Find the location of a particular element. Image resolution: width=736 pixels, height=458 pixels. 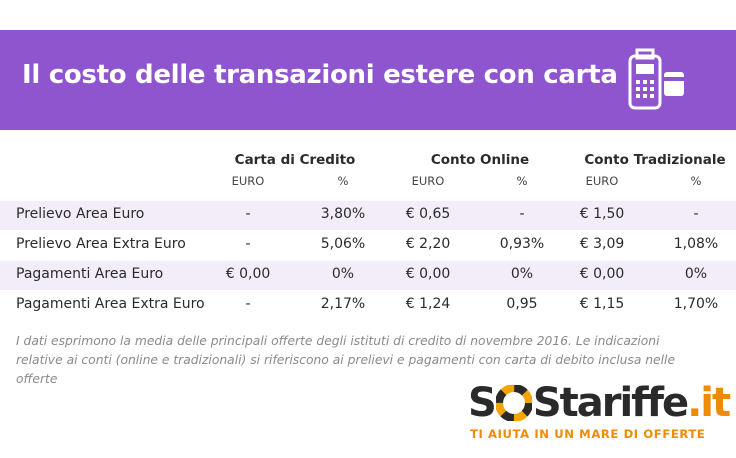

cell: € 3,09 is located at coordinates (602, 244).